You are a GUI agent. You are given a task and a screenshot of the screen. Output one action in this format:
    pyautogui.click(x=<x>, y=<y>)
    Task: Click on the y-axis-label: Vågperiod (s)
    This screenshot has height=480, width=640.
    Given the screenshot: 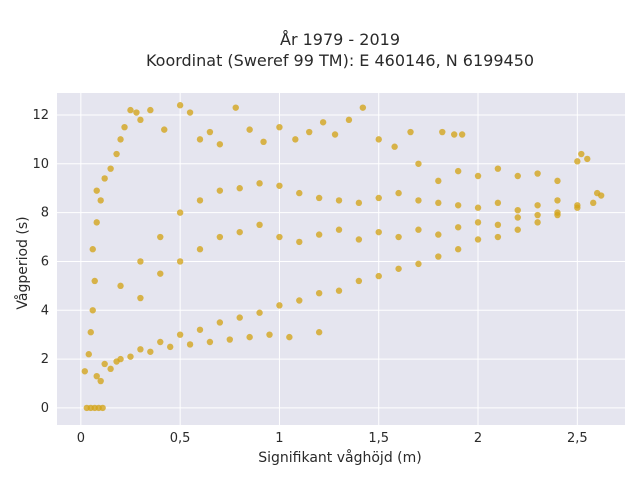 What is the action you would take?
    pyautogui.click(x=22, y=262)
    